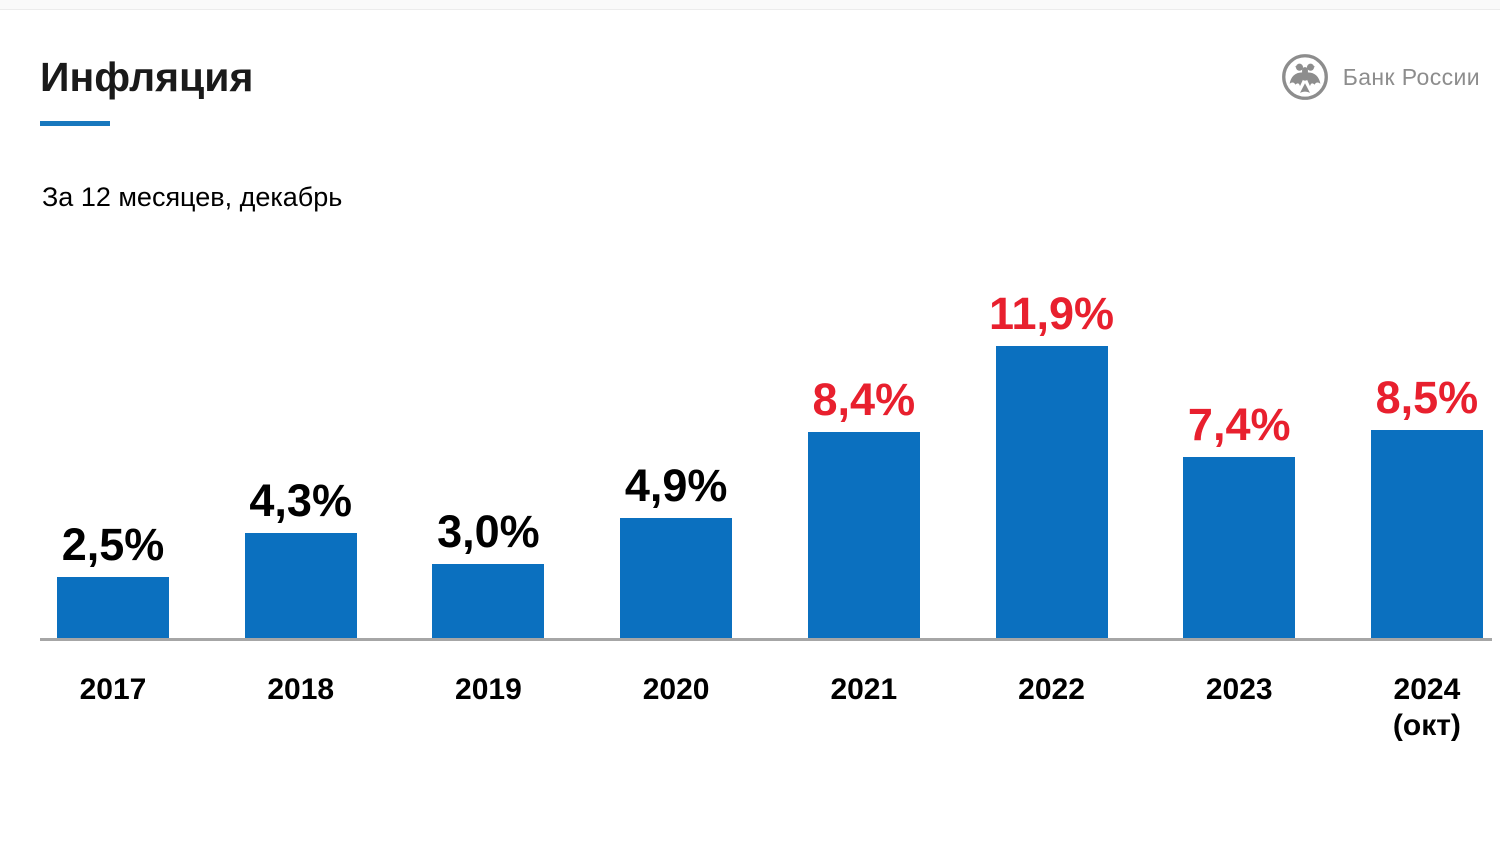  I want to click on x-axis-year: 2017, so click(113, 689).